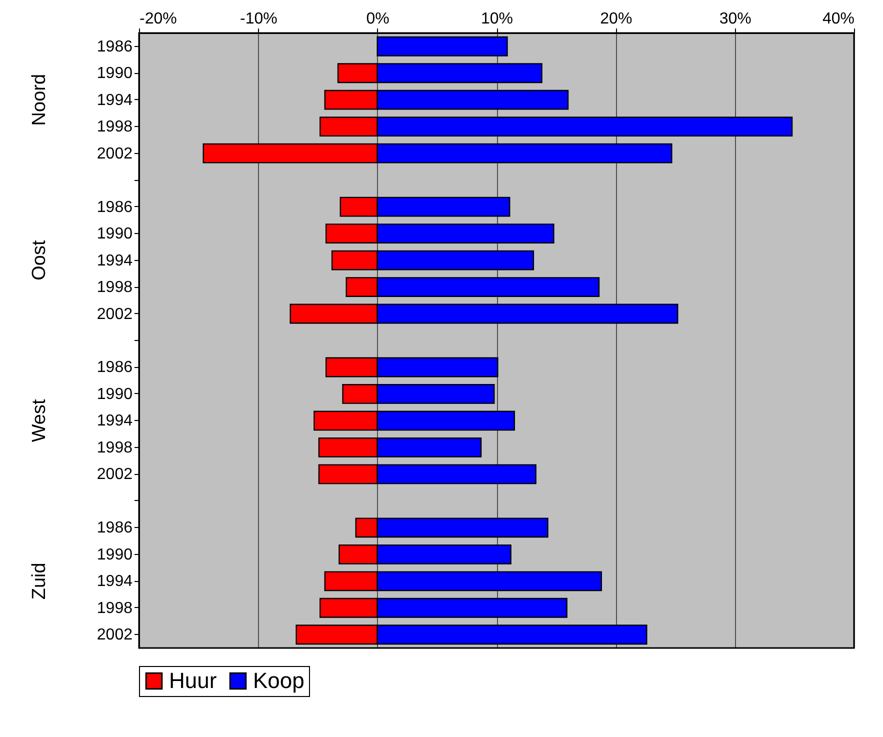  I want to click on x-tick-label: 10%, so click(497, 19).